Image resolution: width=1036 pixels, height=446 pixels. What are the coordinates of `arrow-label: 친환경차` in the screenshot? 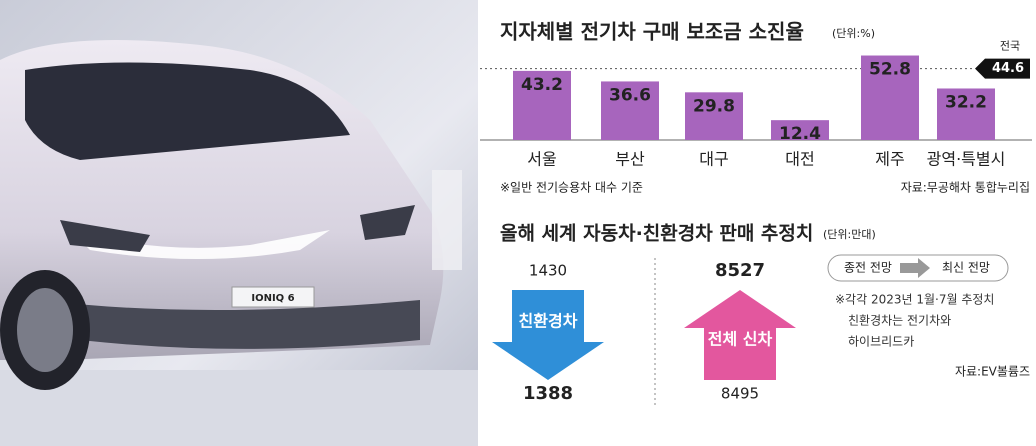 It's located at (548, 321).